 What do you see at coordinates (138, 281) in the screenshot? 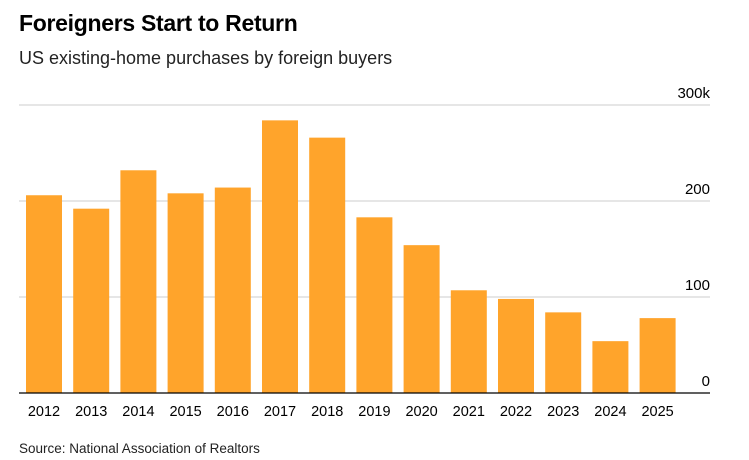
I see `bar-2014` at bounding box center [138, 281].